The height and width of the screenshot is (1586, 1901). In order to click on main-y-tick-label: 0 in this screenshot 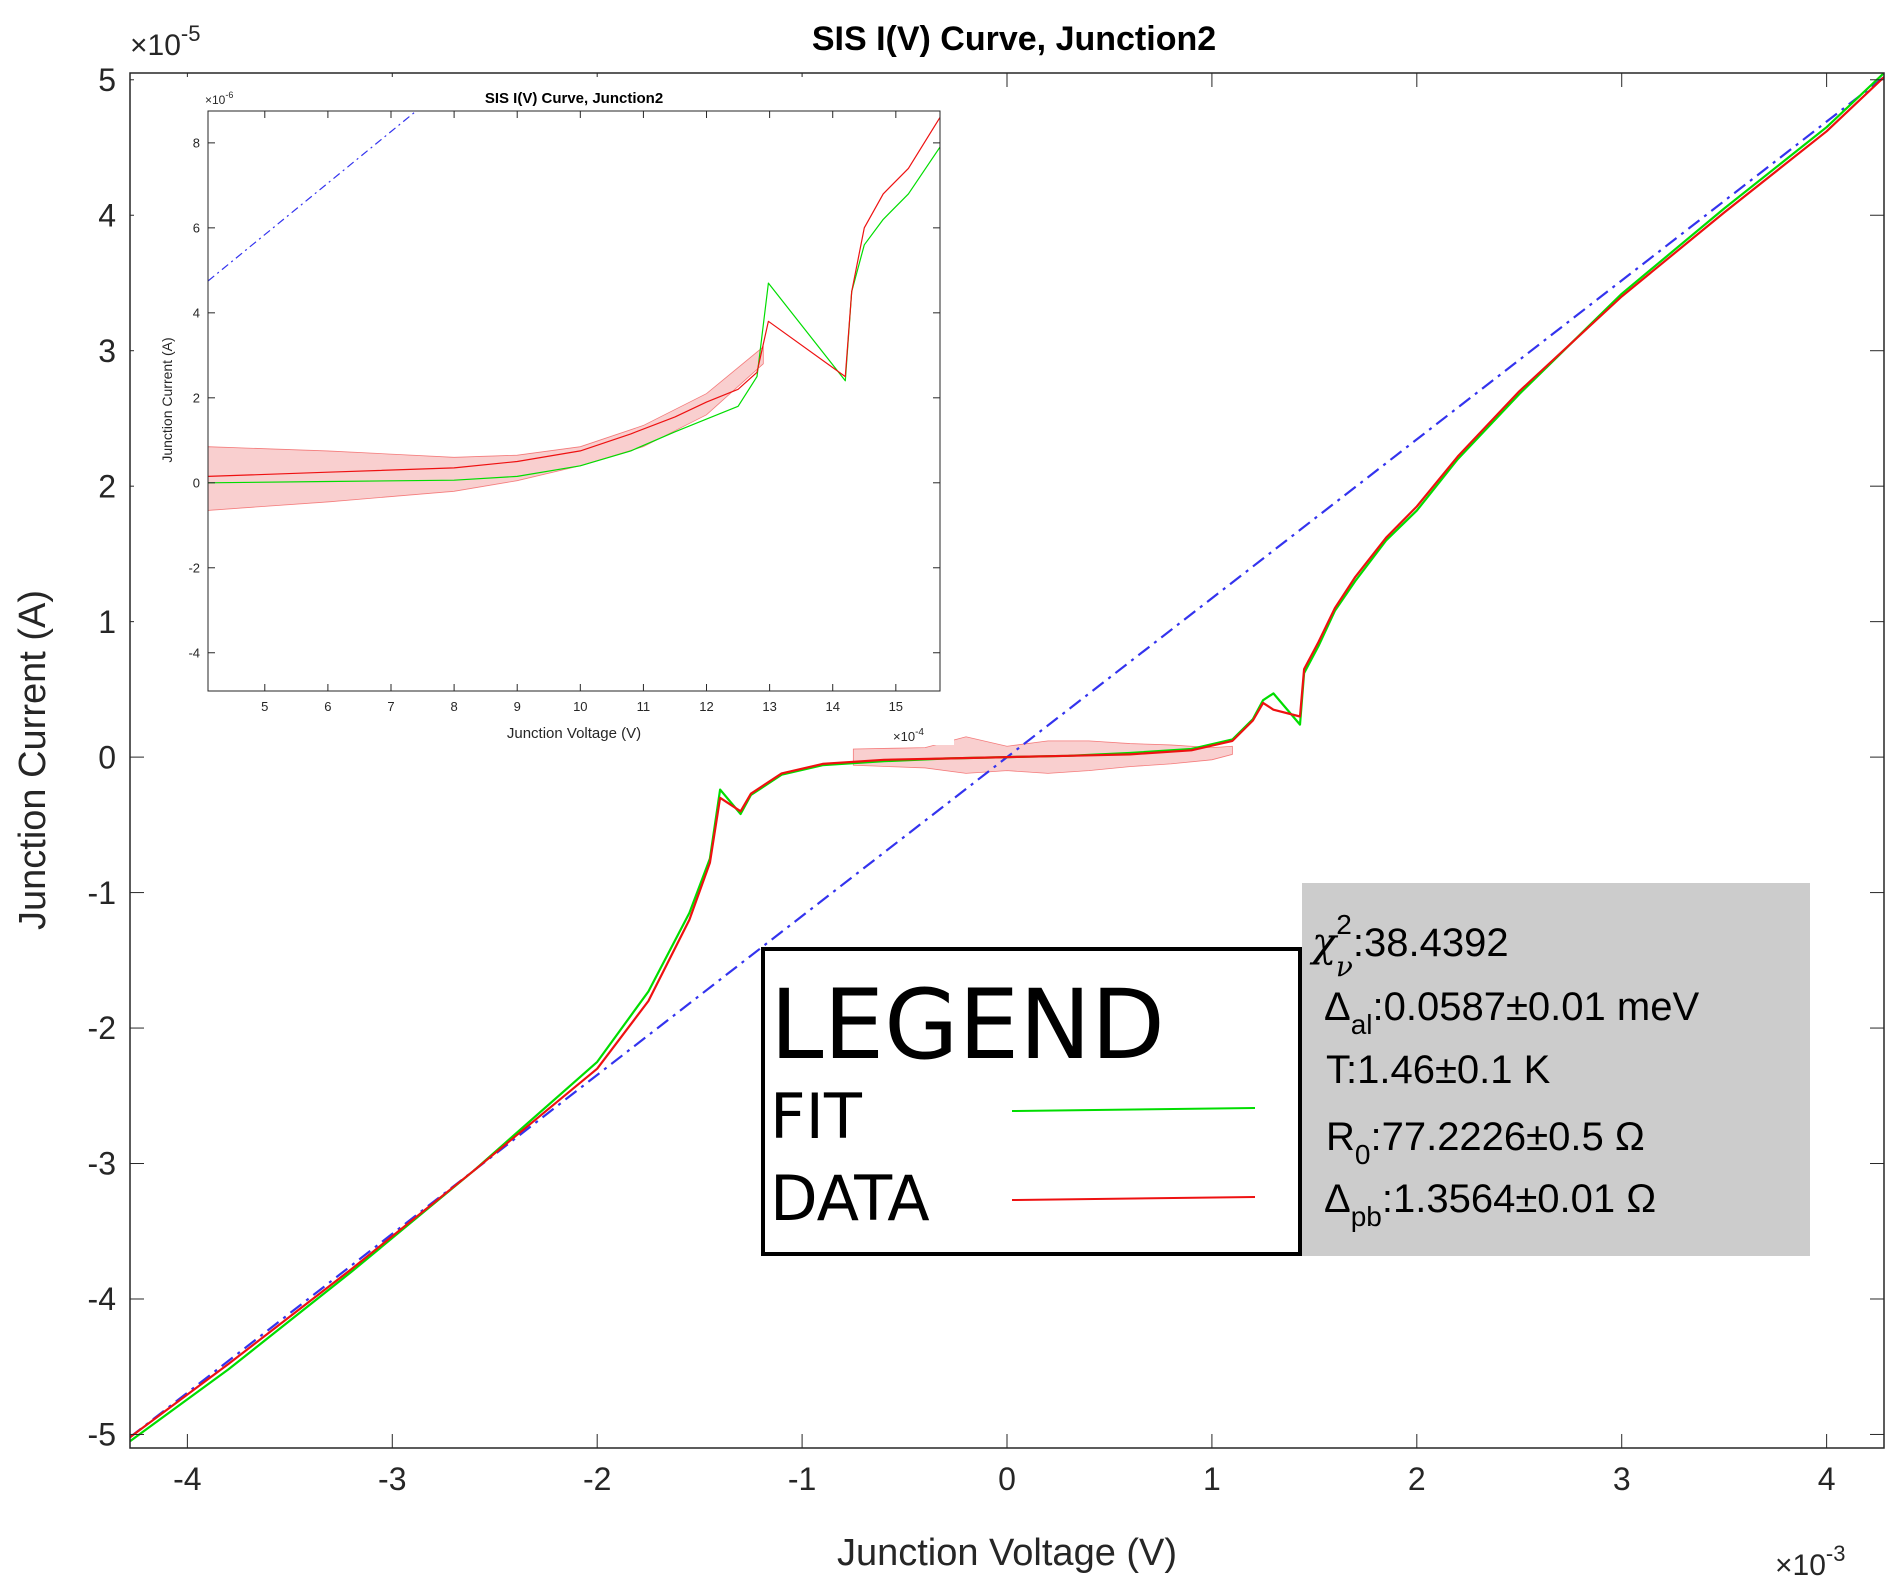, I will do `click(107, 757)`.